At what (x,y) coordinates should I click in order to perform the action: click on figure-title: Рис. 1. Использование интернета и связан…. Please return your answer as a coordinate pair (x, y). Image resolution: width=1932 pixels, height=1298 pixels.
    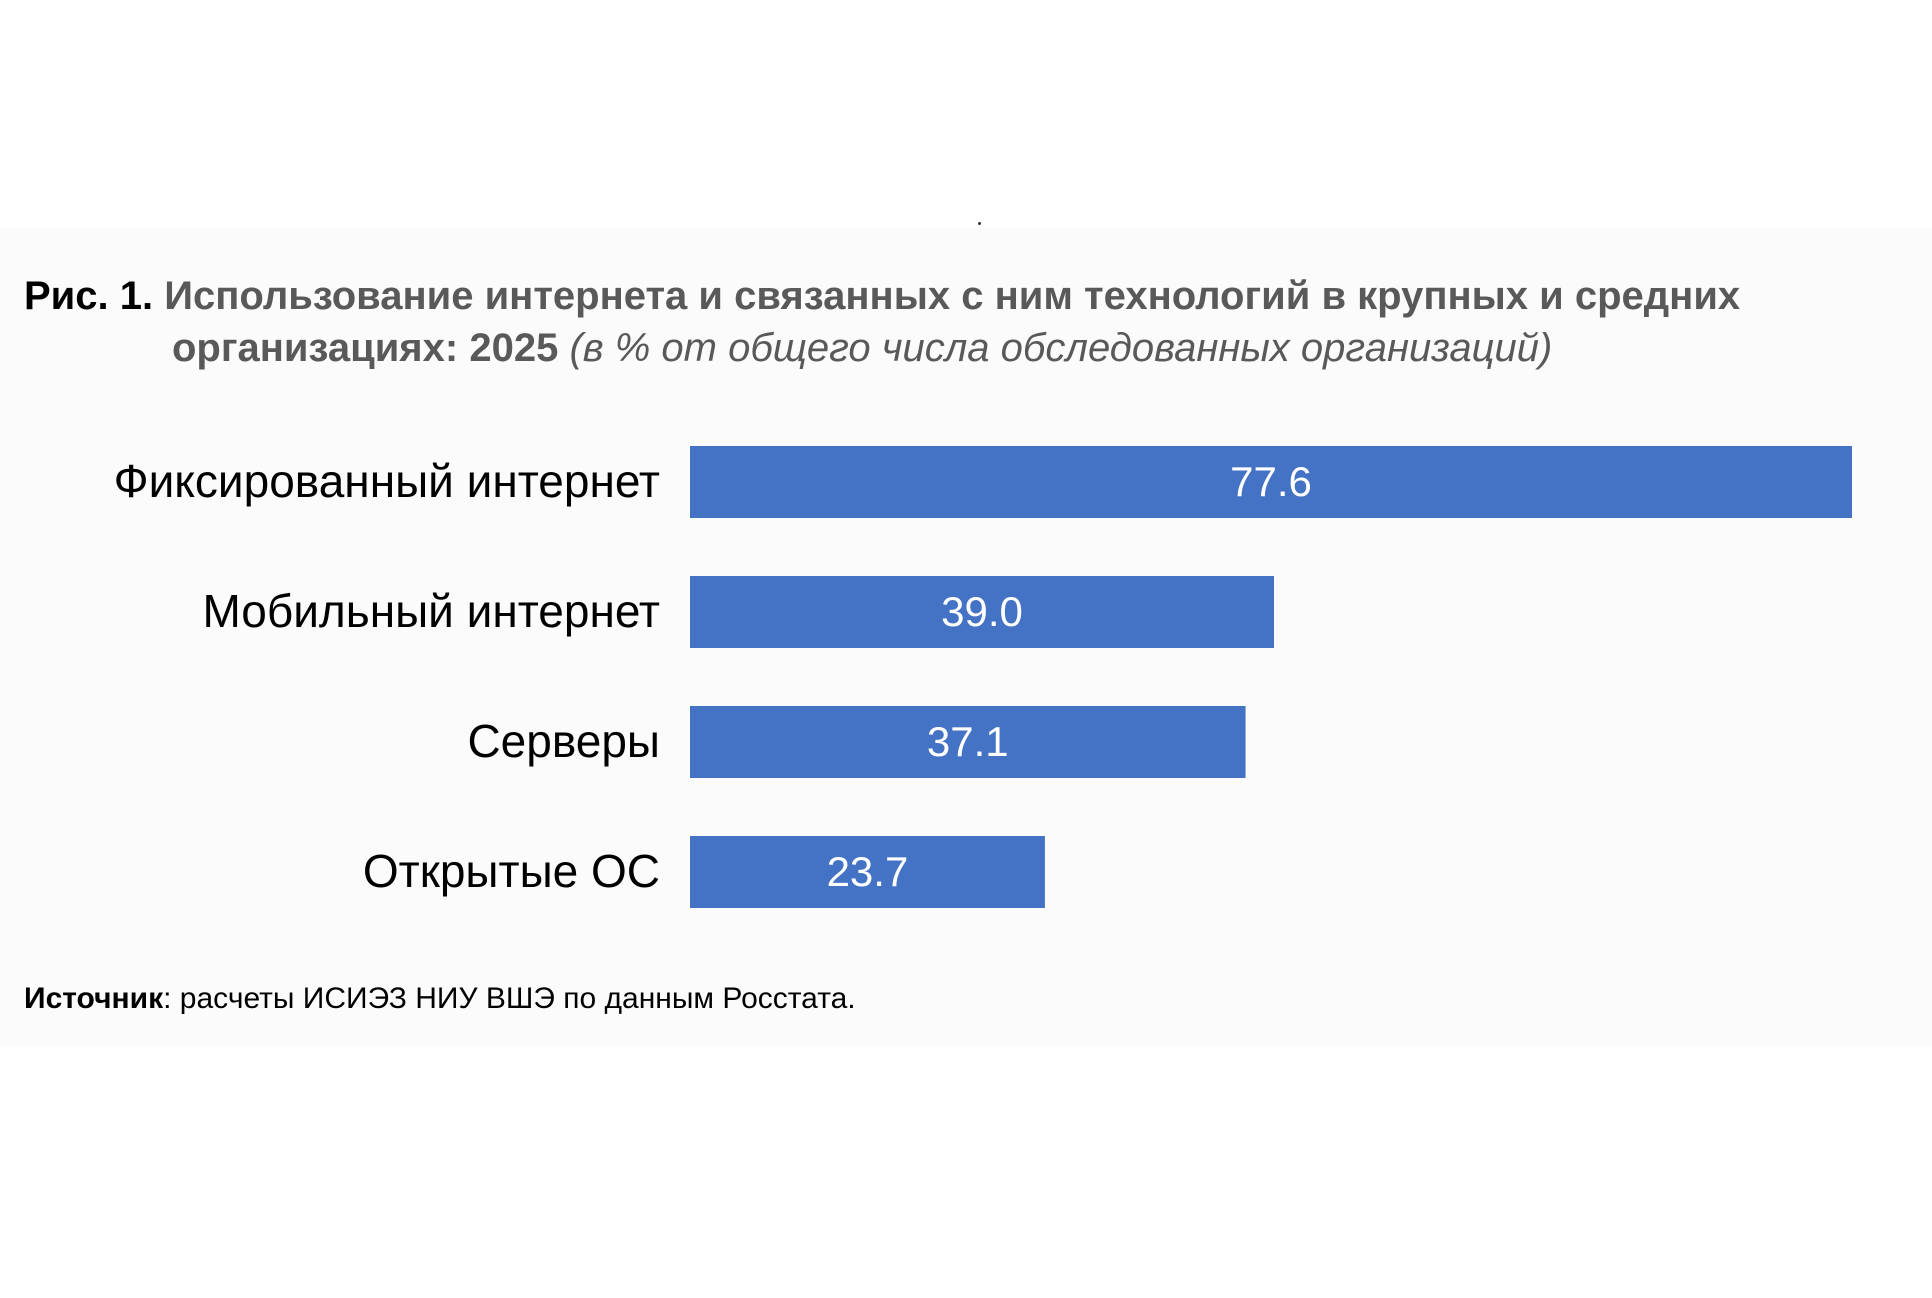
    Looking at the image, I should click on (969, 322).